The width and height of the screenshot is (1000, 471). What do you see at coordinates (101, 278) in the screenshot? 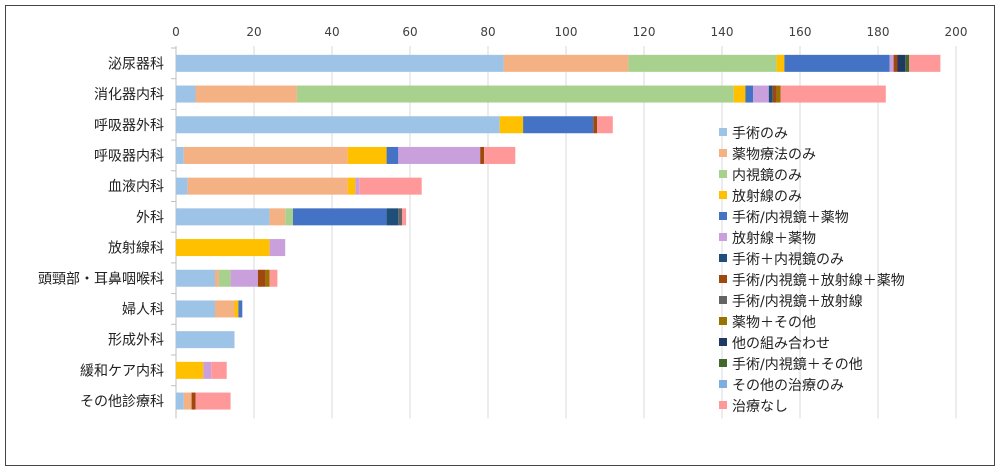
I see `category-label: 頭頸部・耳鼻咽喉科` at bounding box center [101, 278].